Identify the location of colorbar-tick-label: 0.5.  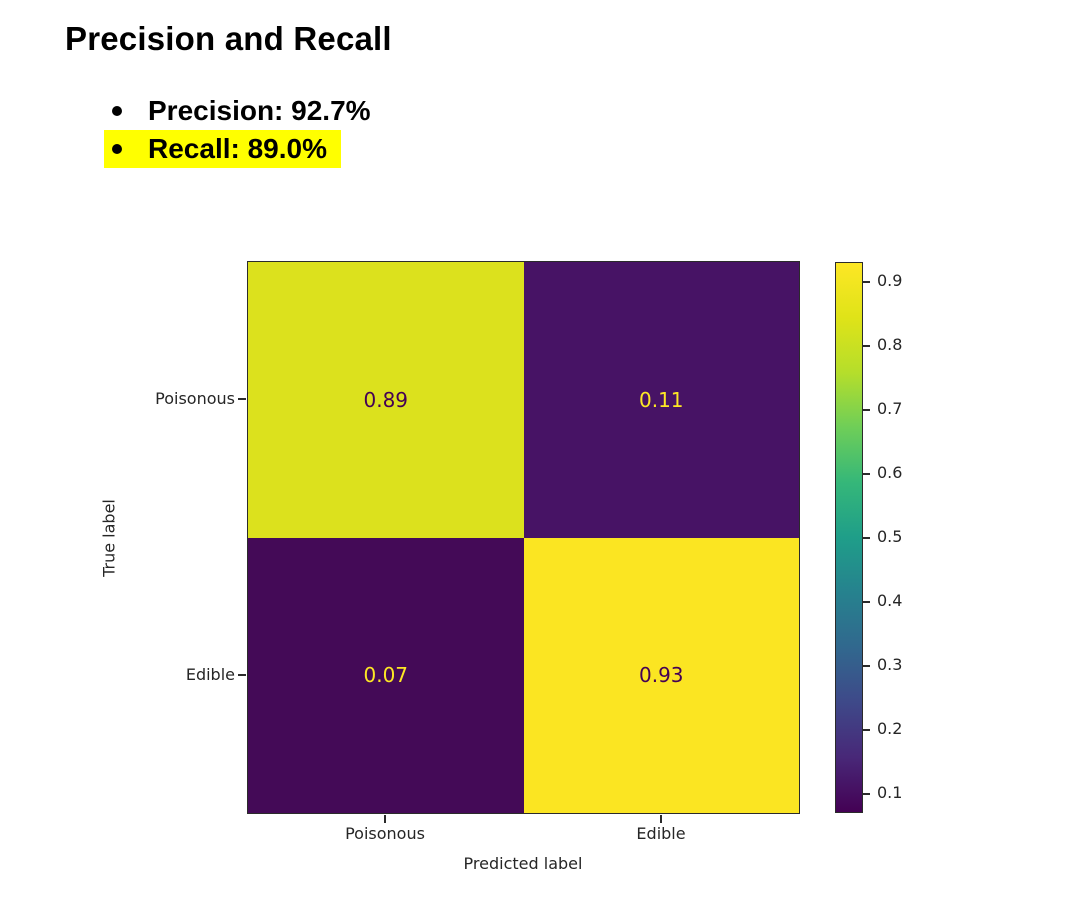
(890, 536).